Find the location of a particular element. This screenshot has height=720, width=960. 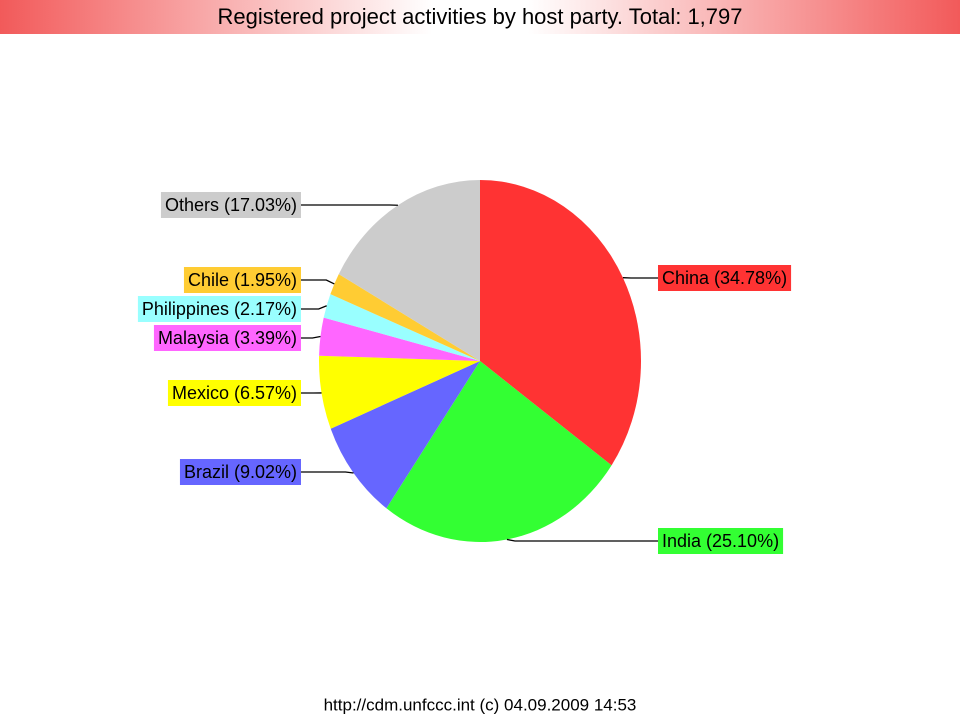

slice-label: India (25.10%) is located at coordinates (720, 541).